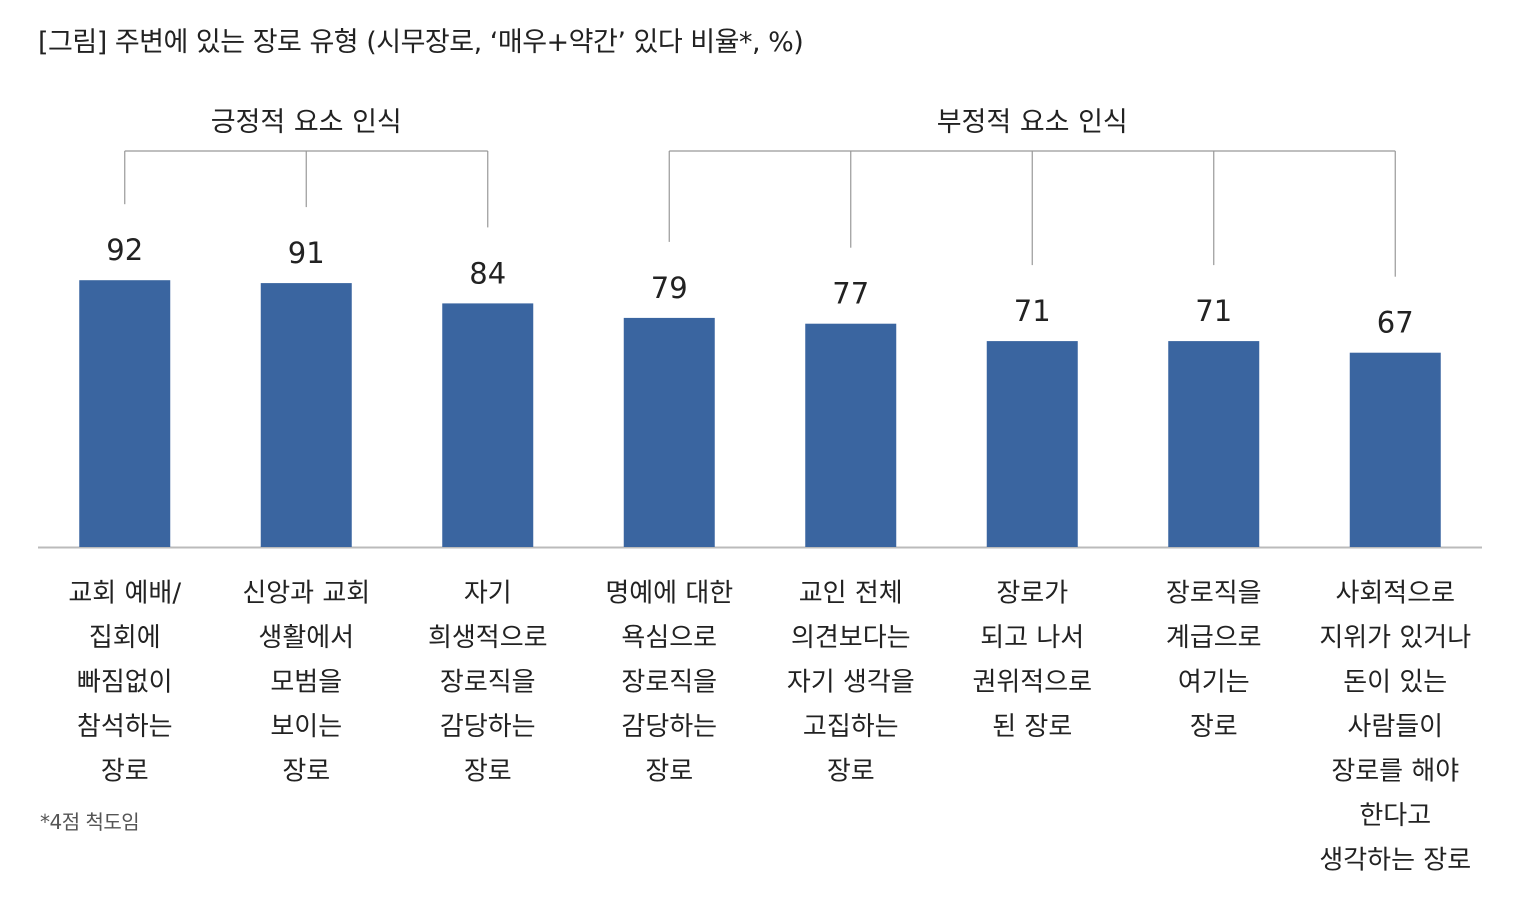 Image resolution: width=1514 pixels, height=900 pixels. What do you see at coordinates (487, 273) in the screenshot?
I see `data-label: 84` at bounding box center [487, 273].